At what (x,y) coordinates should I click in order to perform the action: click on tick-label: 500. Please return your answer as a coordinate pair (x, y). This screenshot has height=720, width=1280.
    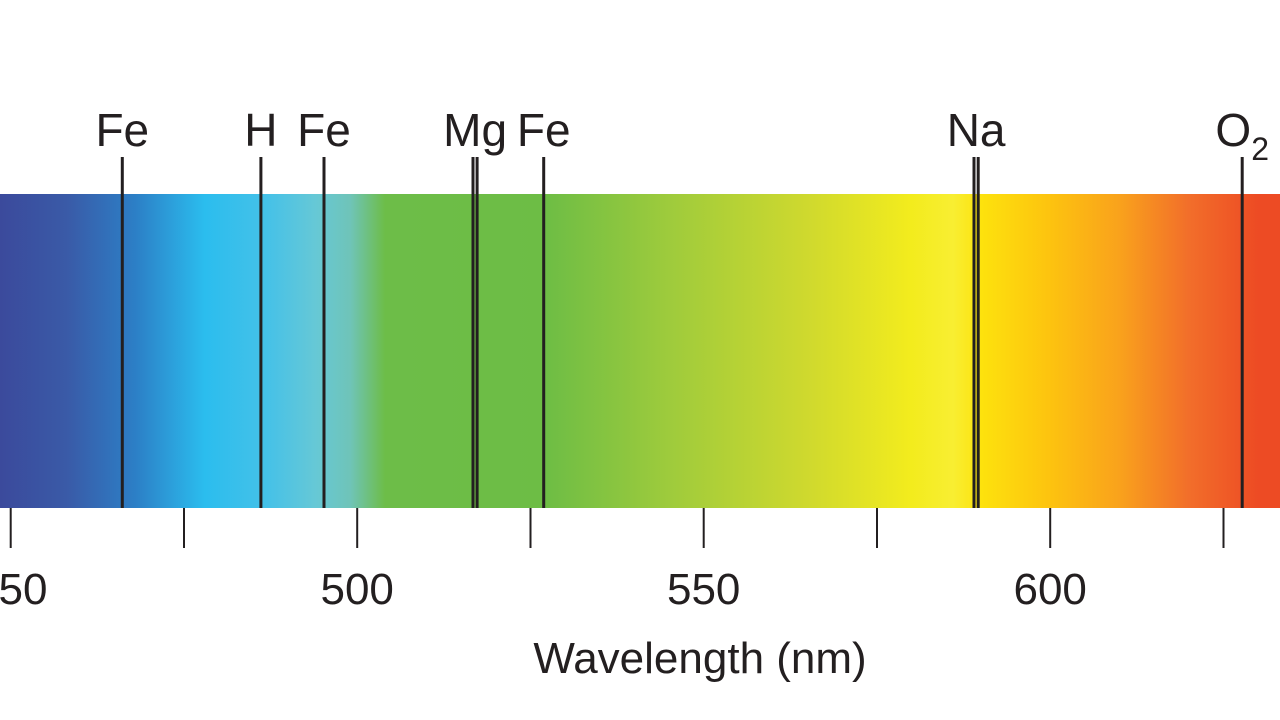
    Looking at the image, I should click on (356, 589).